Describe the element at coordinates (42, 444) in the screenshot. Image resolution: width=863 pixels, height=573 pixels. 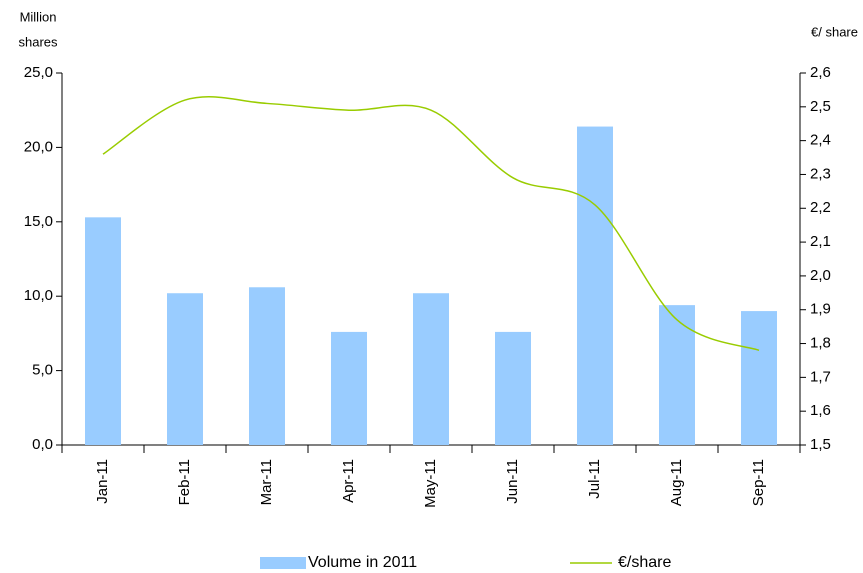
I see `y-tick-label: 0,0` at that location.